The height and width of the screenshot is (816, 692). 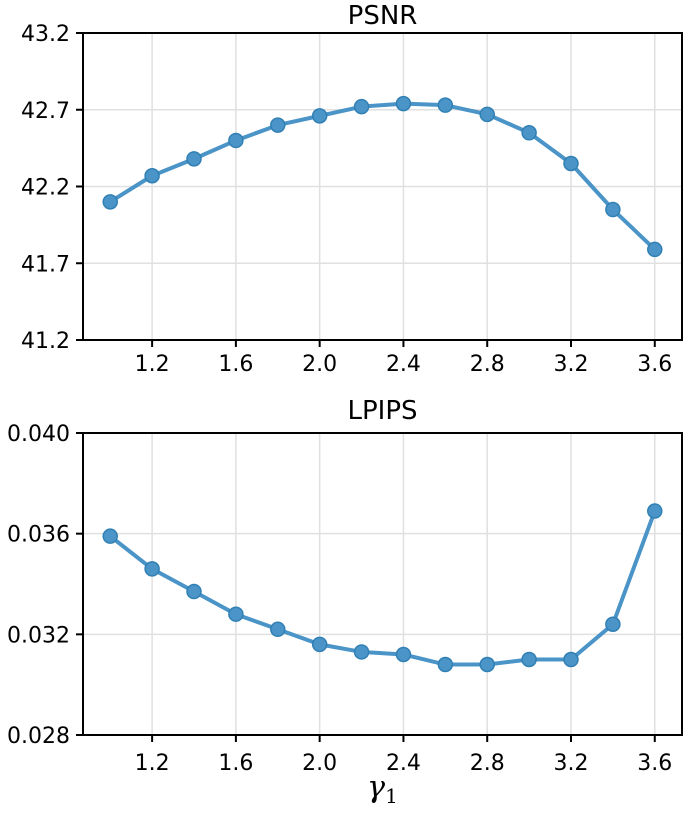 I want to click on lpips-chart-title: LPIPS, so click(x=382, y=411).